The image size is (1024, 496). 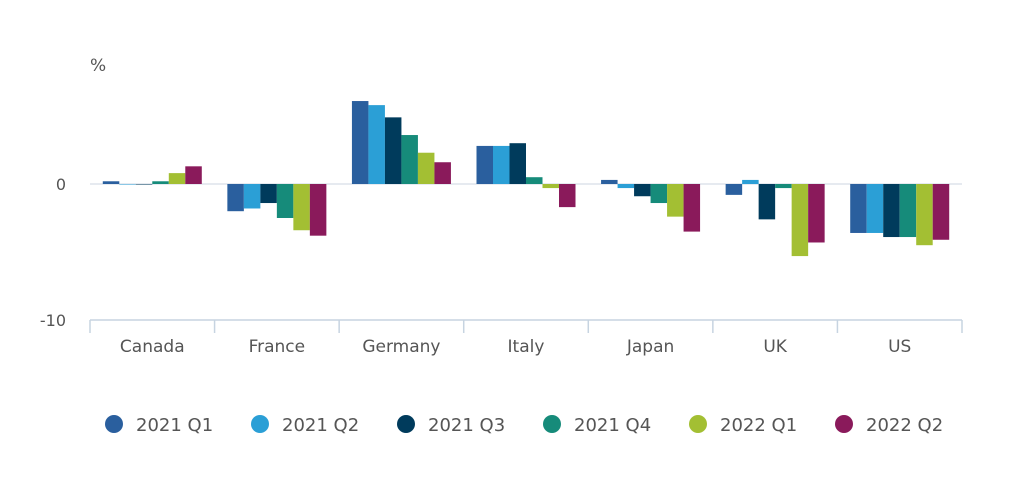 What do you see at coordinates (193, 175) in the screenshot?
I see `bar-canada-2022-q2` at bounding box center [193, 175].